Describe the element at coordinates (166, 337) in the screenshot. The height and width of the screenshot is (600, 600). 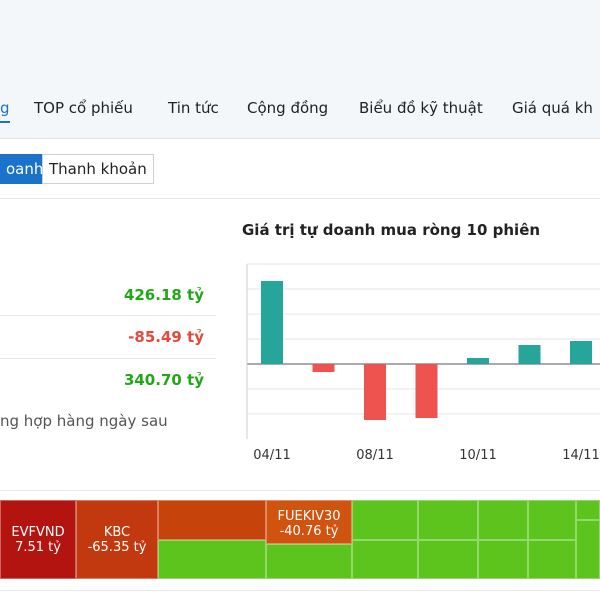
I see `value: -85.49 tỷ` at that location.